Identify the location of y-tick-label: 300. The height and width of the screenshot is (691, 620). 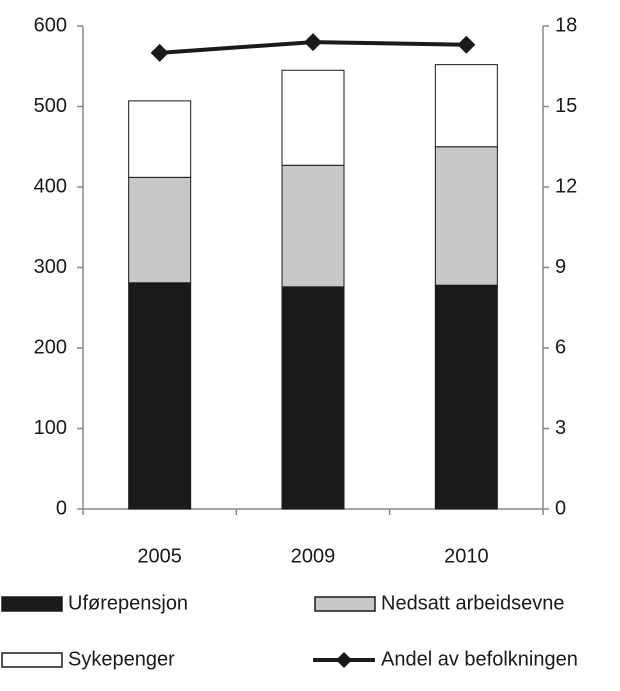
(50, 267).